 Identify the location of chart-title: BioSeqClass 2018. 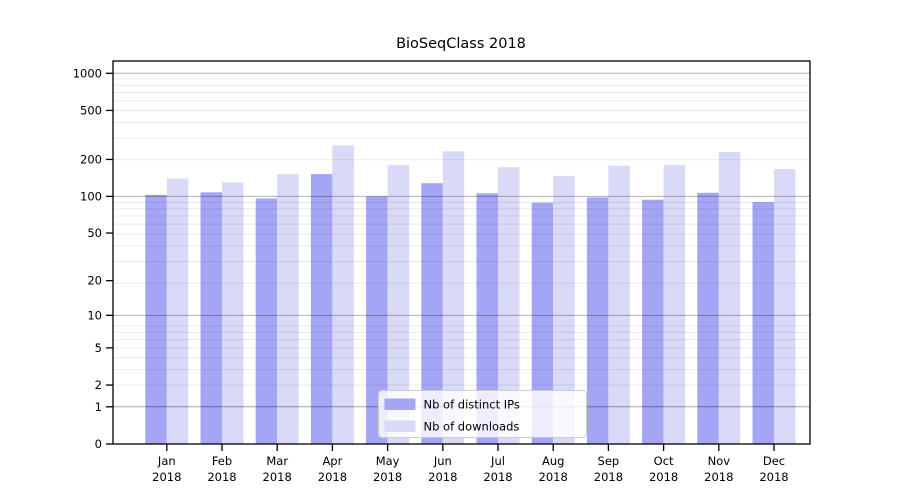
(461, 44).